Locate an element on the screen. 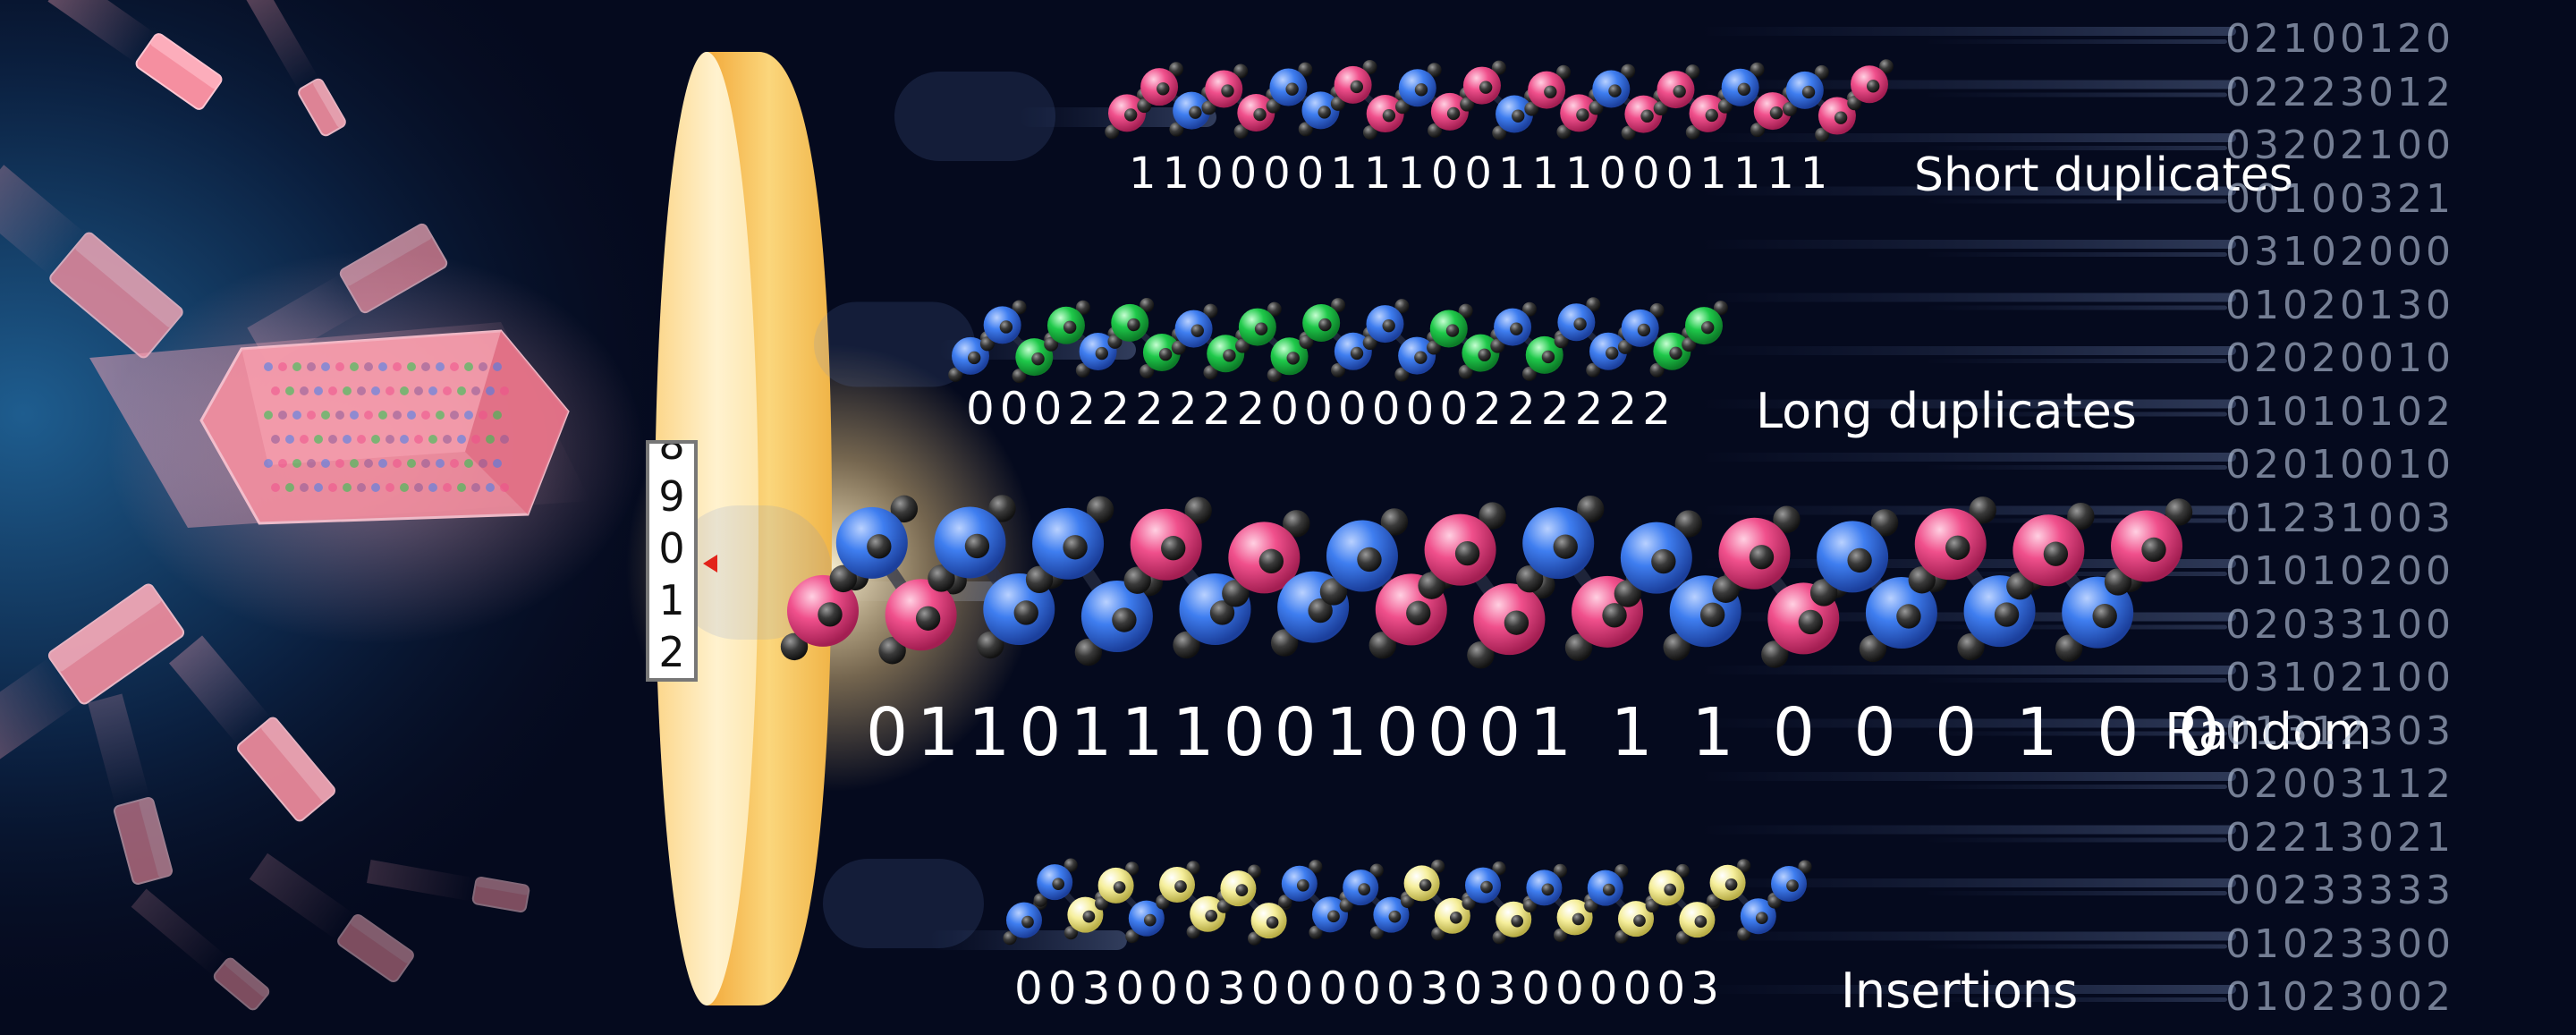 Image resolution: width=2576 pixels, height=1035 pixels. background-code: 03102000 is located at coordinates (2339, 252).